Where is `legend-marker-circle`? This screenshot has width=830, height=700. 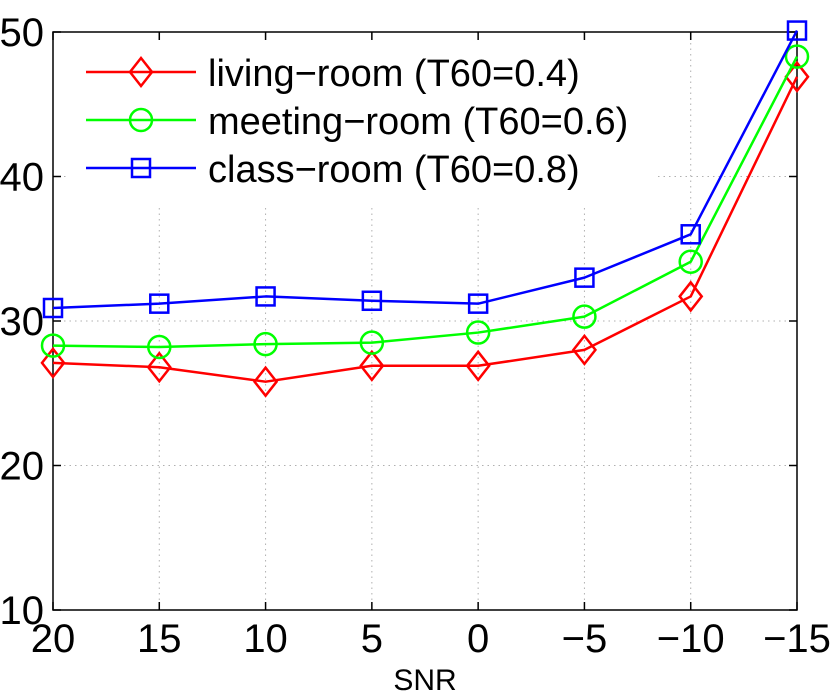
legend-marker-circle is located at coordinates (141, 120).